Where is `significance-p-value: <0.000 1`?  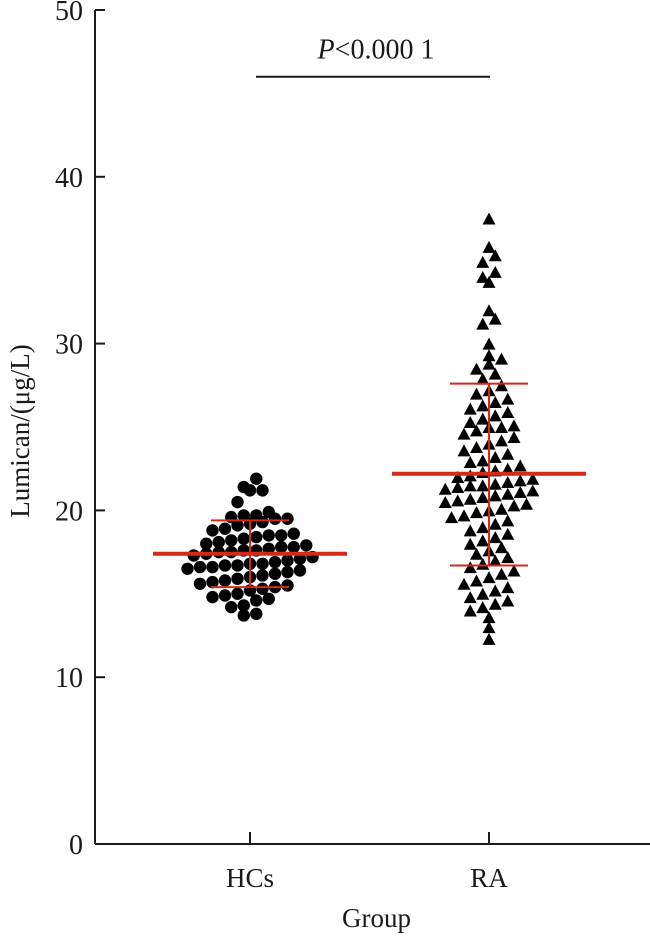 significance-p-value: <0.000 1 is located at coordinates (385, 50).